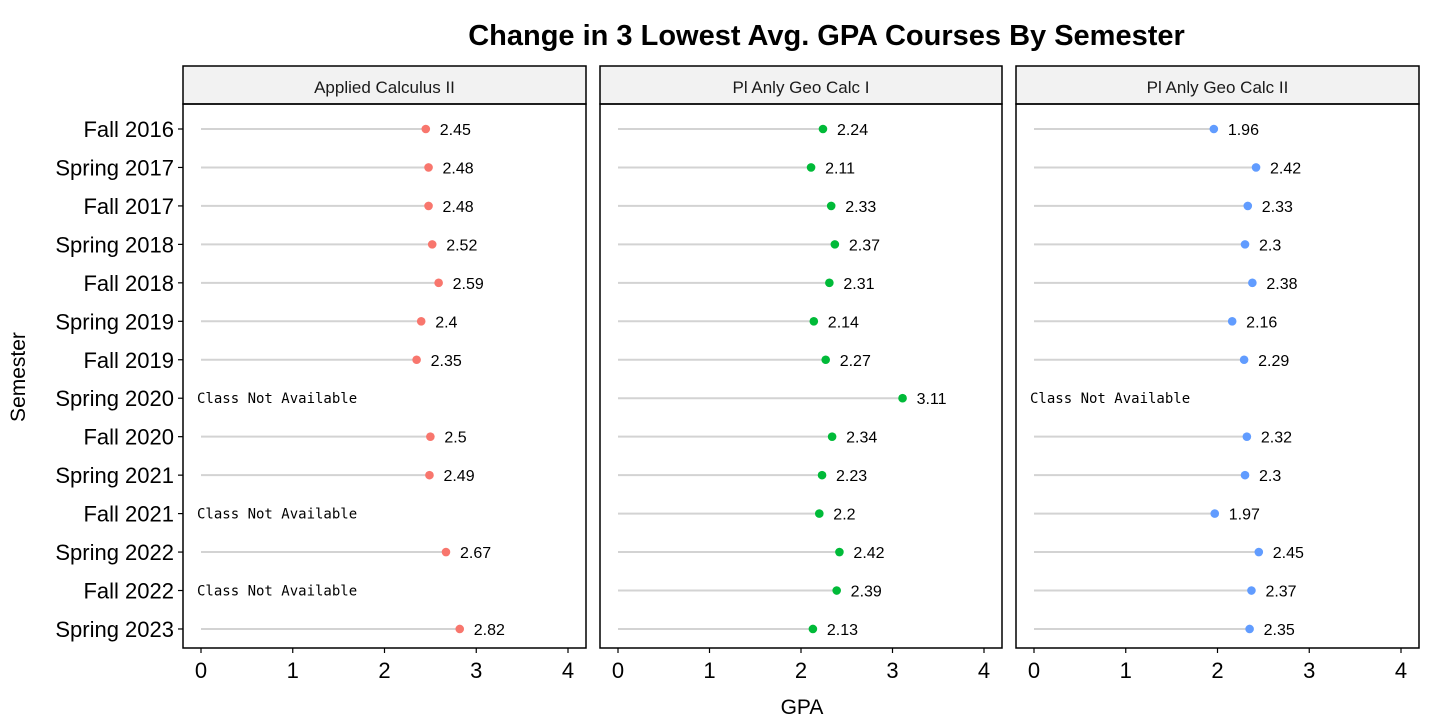  I want to click on y-tick-label: Spring 2020, so click(114, 398).